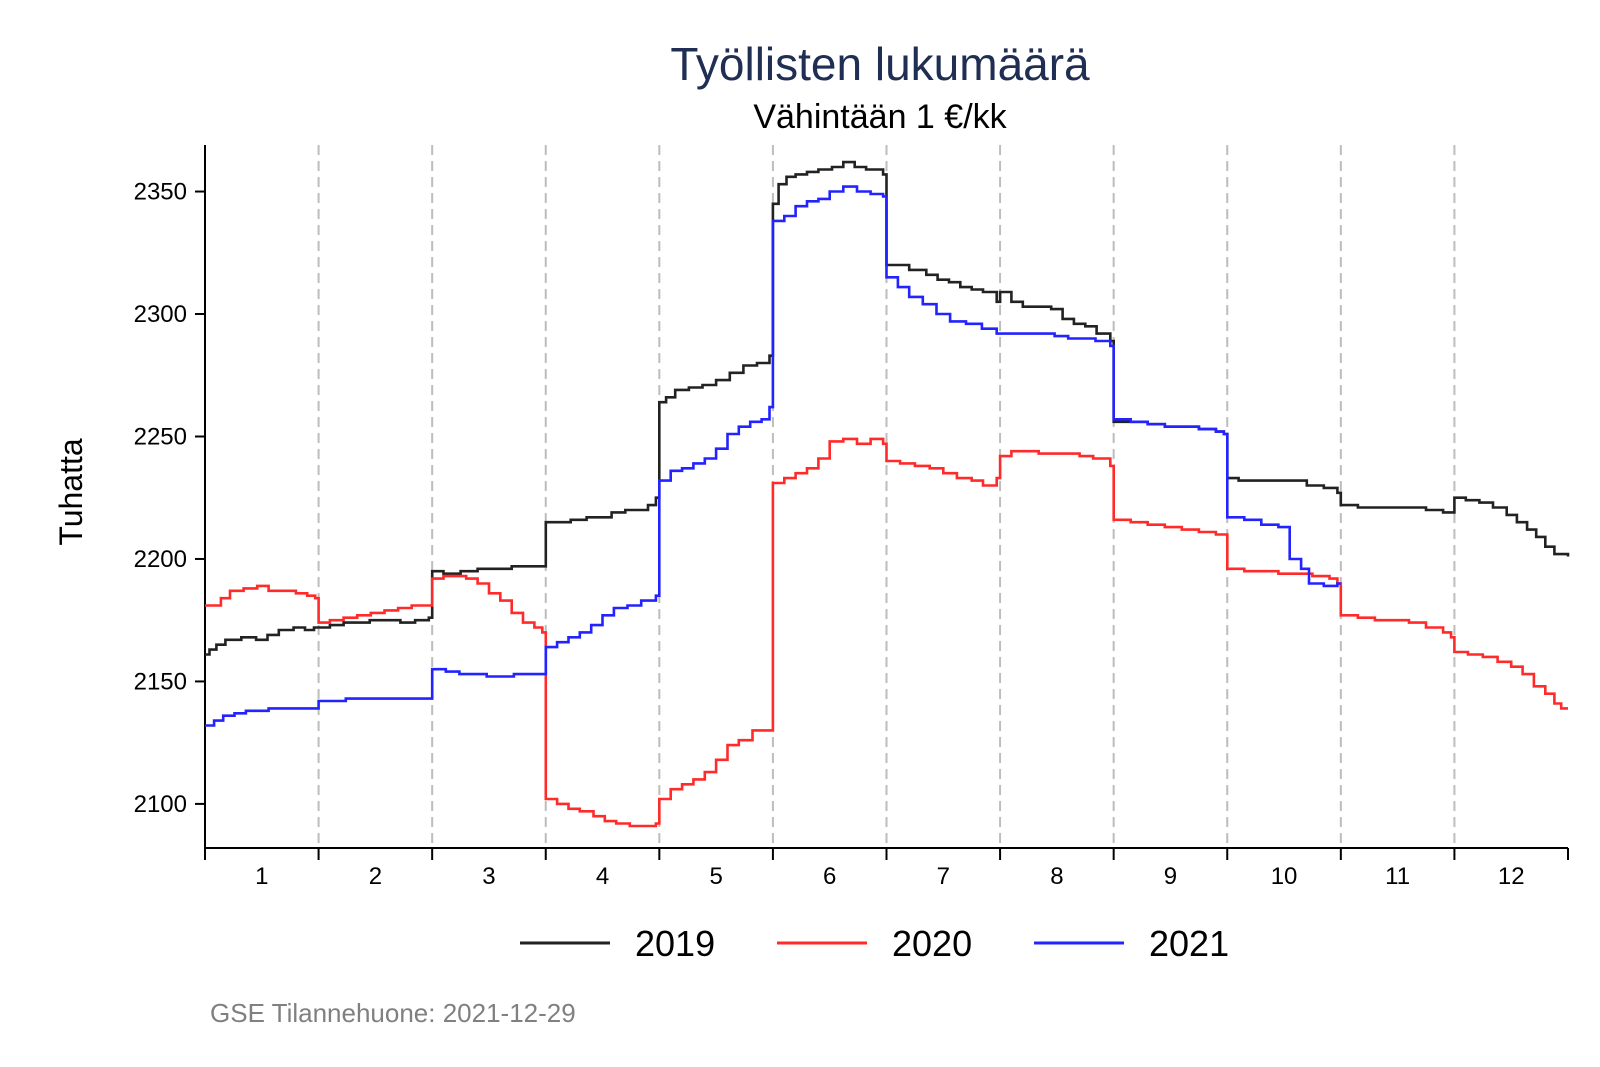 The width and height of the screenshot is (1600, 1067). Describe the element at coordinates (874, 943) in the screenshot. I see `legend: 2019 2020 2021` at that location.